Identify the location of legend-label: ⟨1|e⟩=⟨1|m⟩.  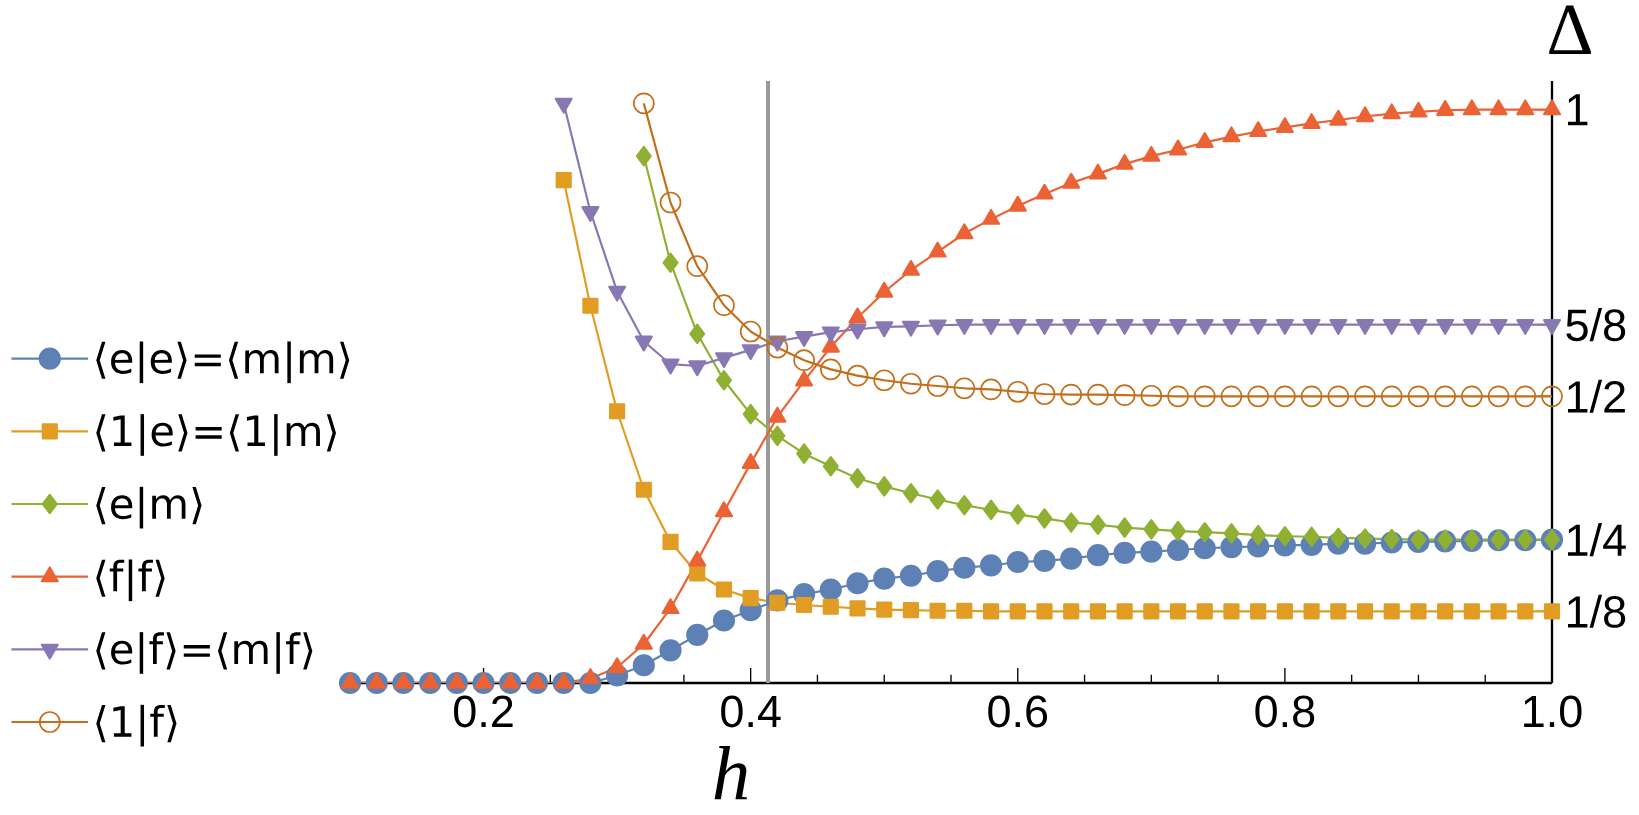
(216, 435).